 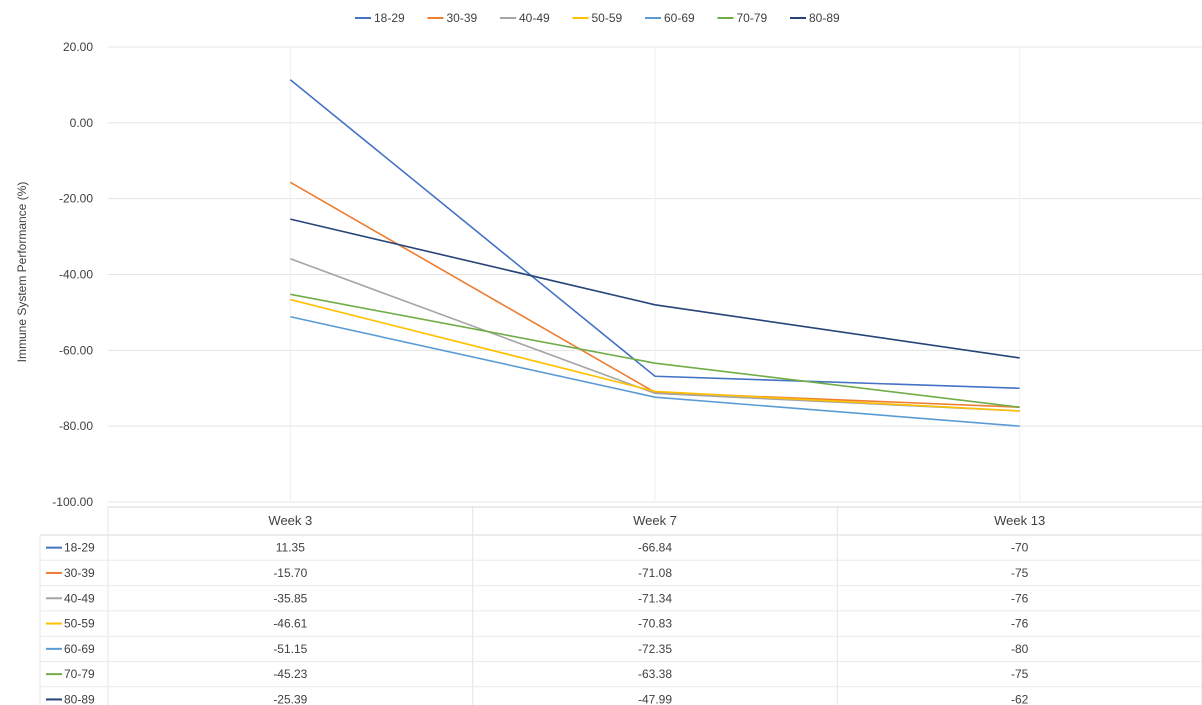 I want to click on table-cell: -15.70, so click(x=290, y=573).